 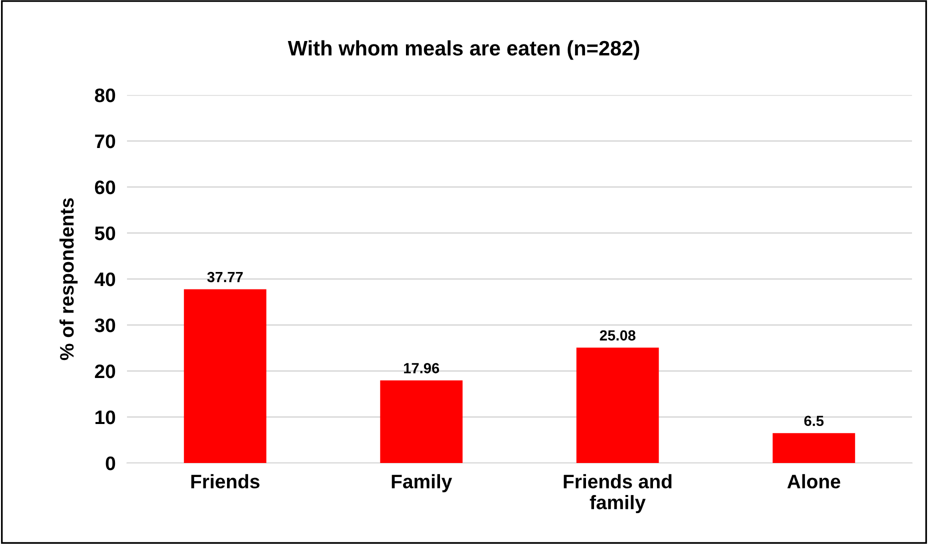 I want to click on y-tick-label: 20, so click(x=105, y=371).